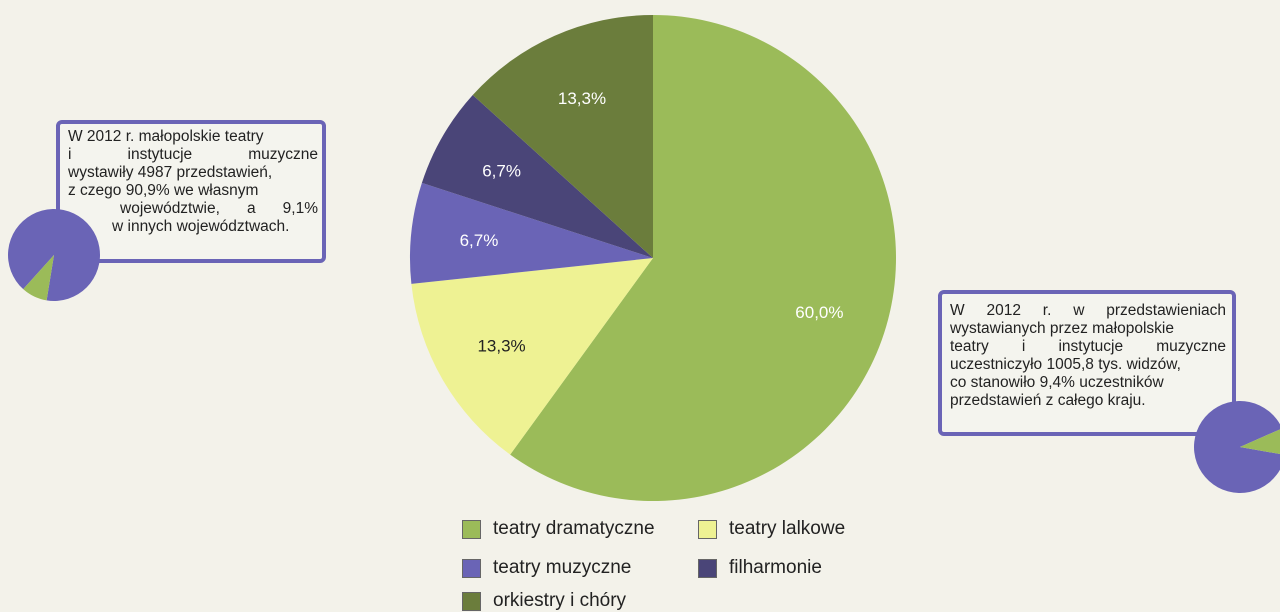  I want to click on mini-pie-right, so click(1237, 447).